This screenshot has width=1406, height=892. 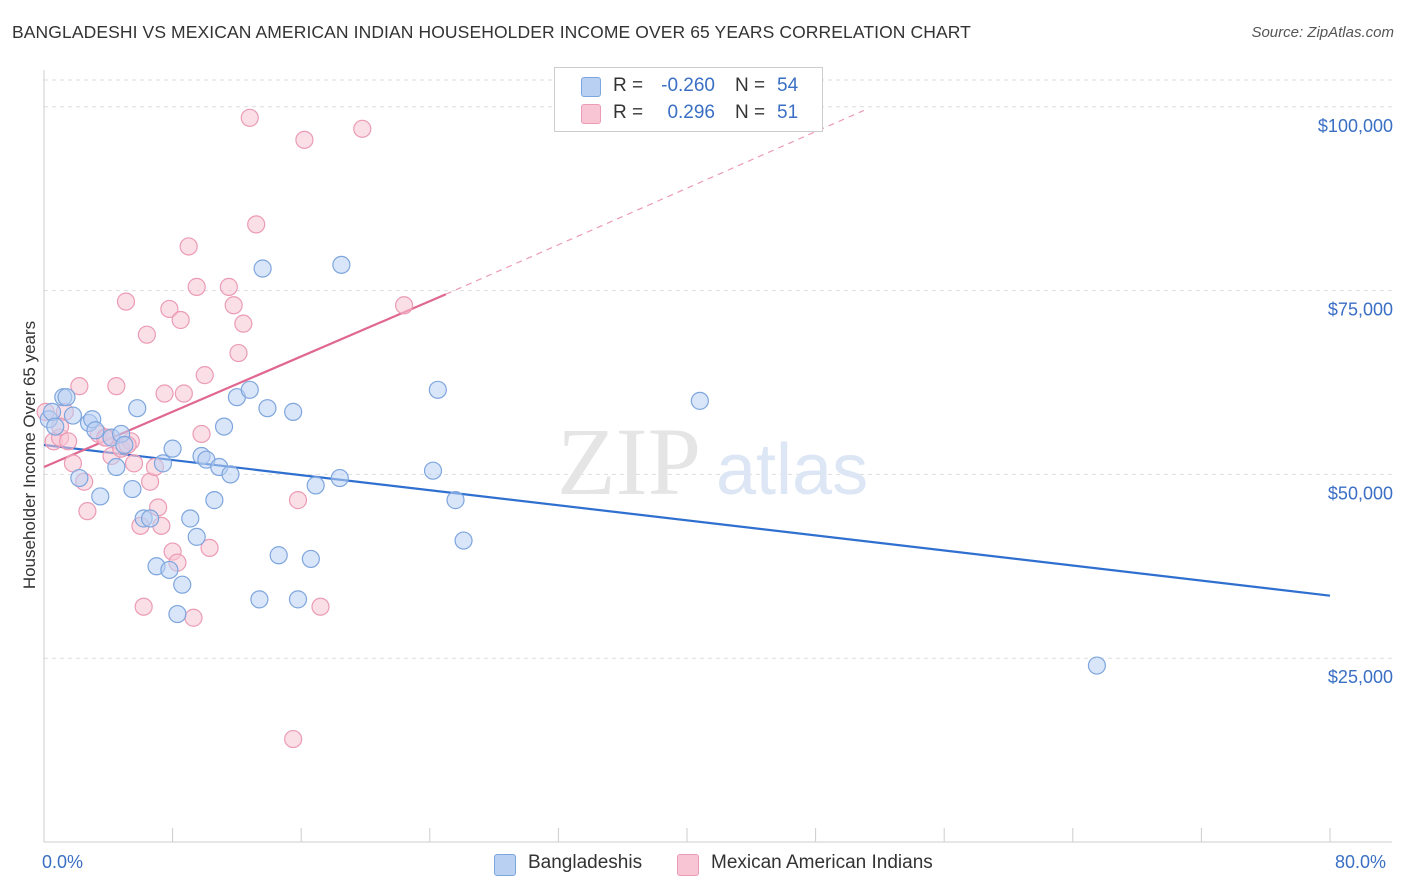 I want to click on legend-row-bangladeshis: R = -0.260 N = 54, so click(x=688, y=86).